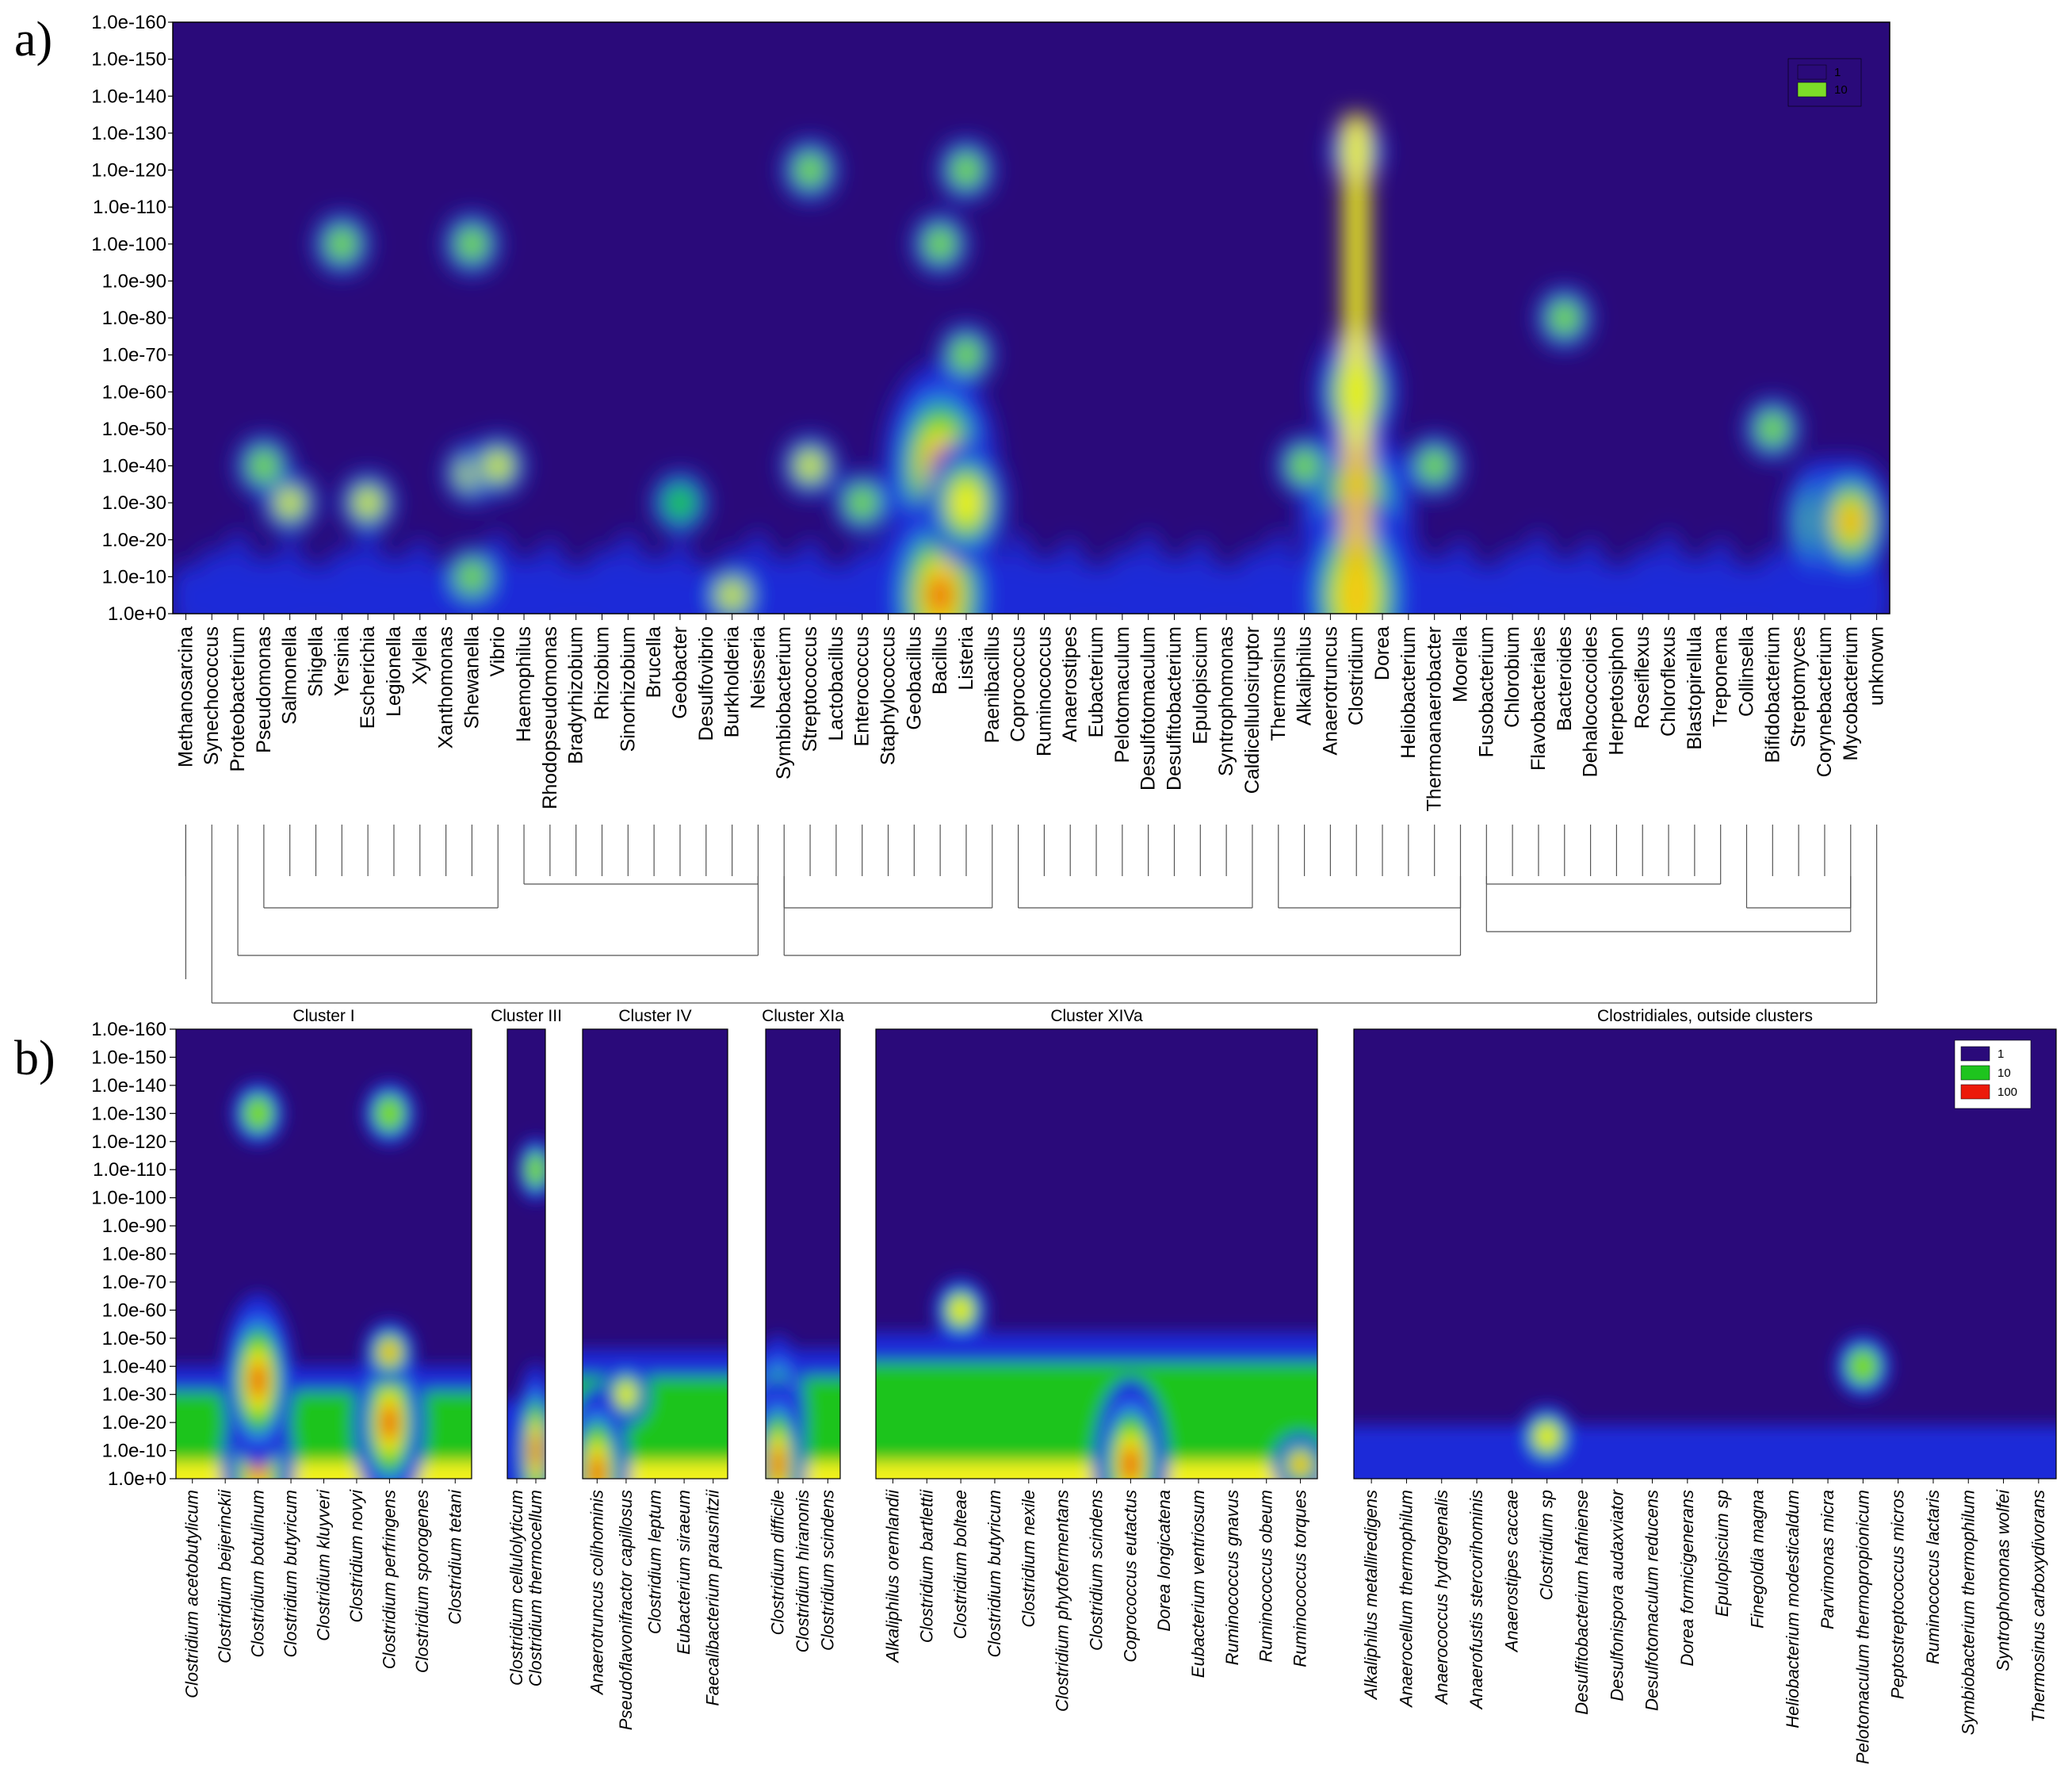 This screenshot has width=2072, height=1780. Describe the element at coordinates (1565, 318) in the screenshot. I see `heat-spot-bacteroides` at that location.